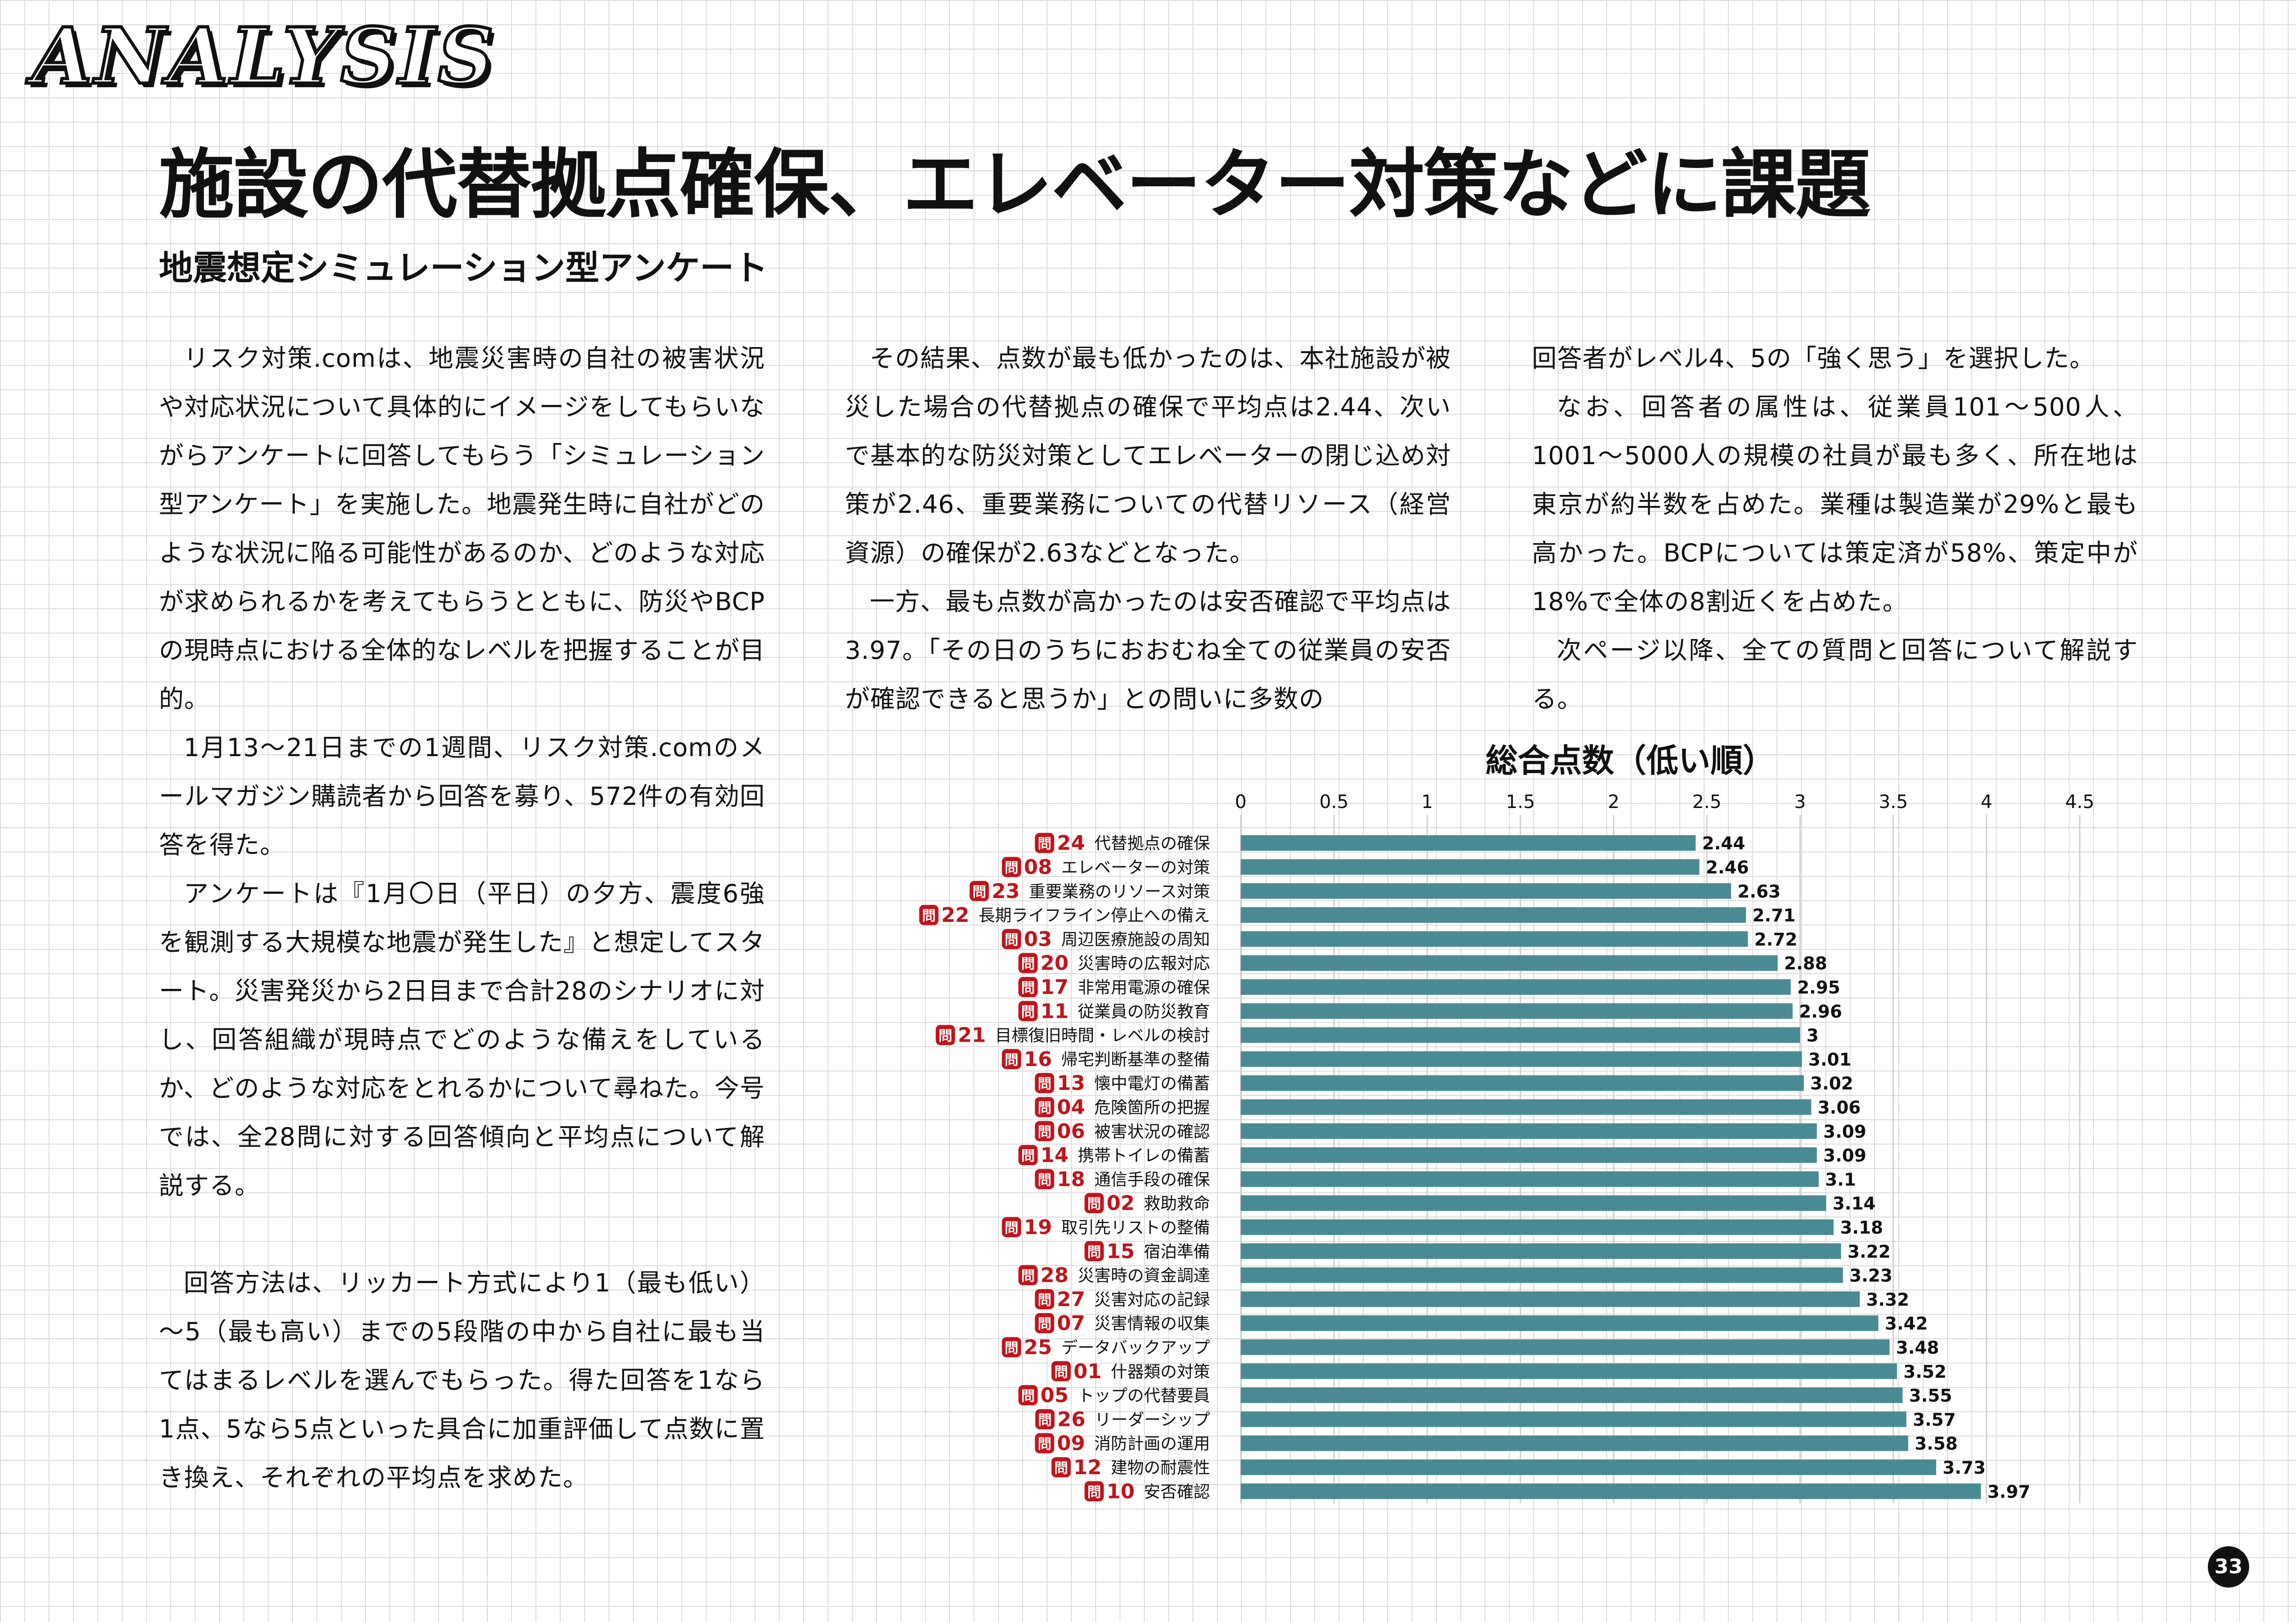  What do you see at coordinates (1038, 867) in the screenshot?
I see `question-number-label: 08` at bounding box center [1038, 867].